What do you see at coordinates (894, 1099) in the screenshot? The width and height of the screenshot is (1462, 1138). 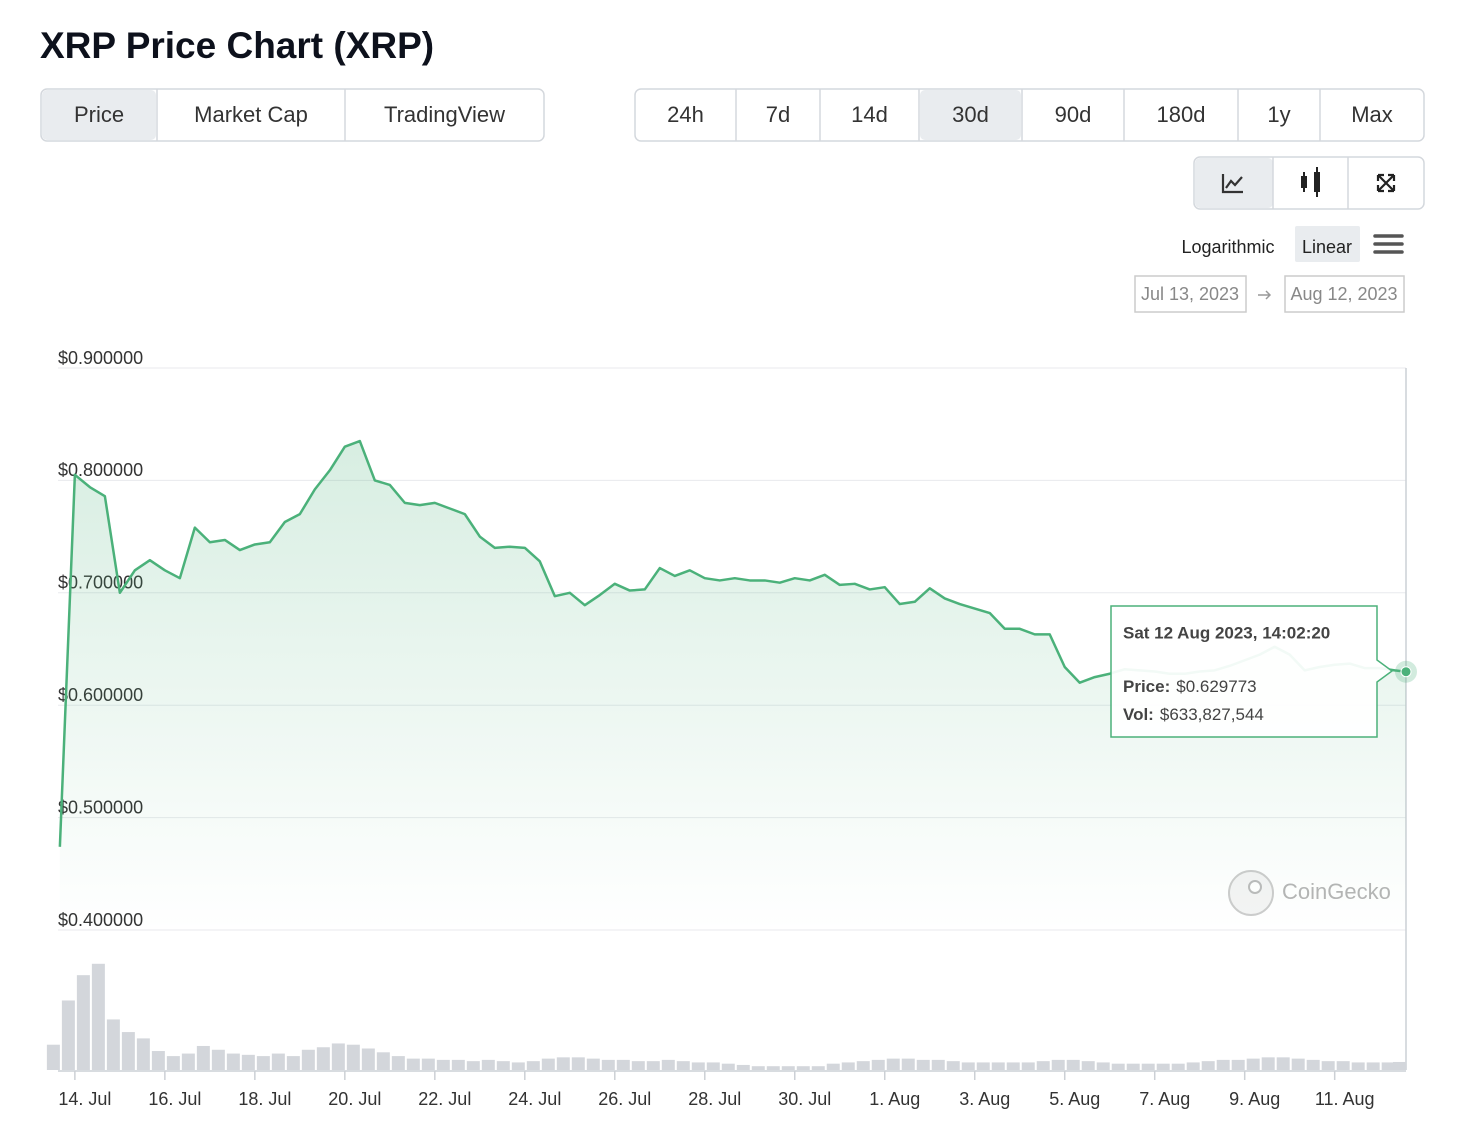 I see `x-tick-label: 1. Aug` at bounding box center [894, 1099].